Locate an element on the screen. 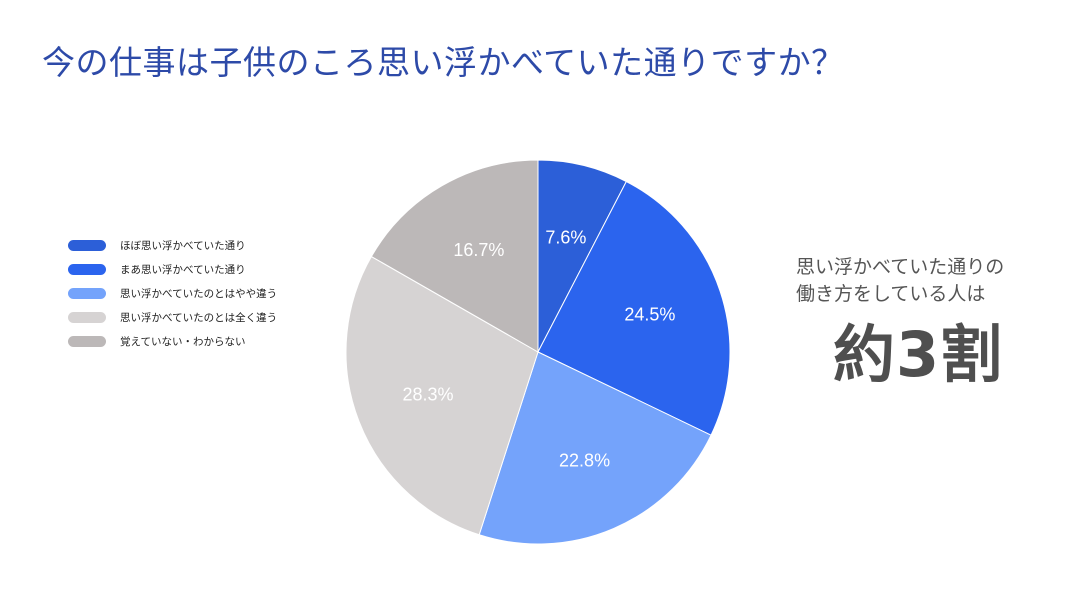 The width and height of the screenshot is (1088, 609). legend-label: 思い浮かべていたのとは全く違う is located at coordinates (199, 317).